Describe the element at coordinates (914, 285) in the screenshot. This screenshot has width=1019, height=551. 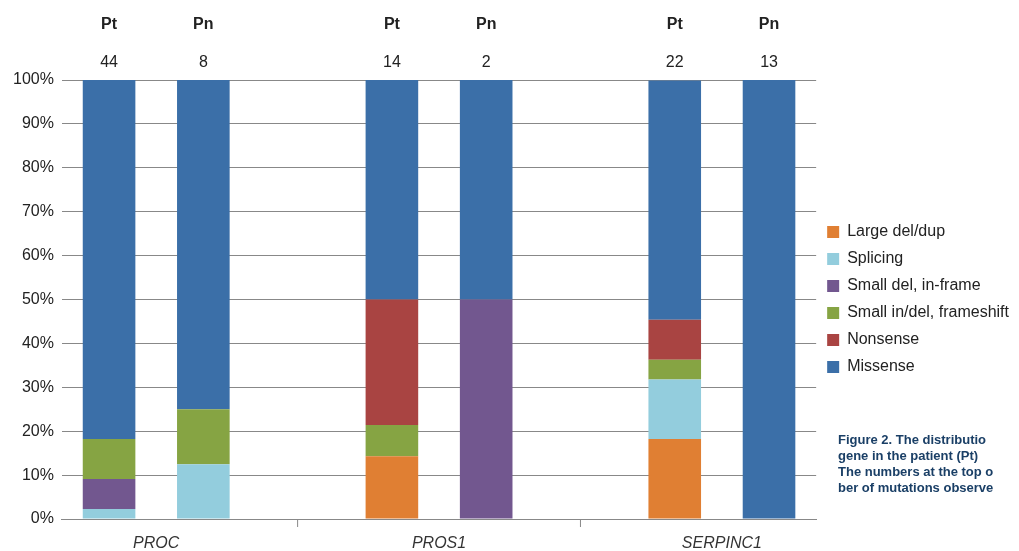
I see `legend-label: Small del, in-frame` at that location.